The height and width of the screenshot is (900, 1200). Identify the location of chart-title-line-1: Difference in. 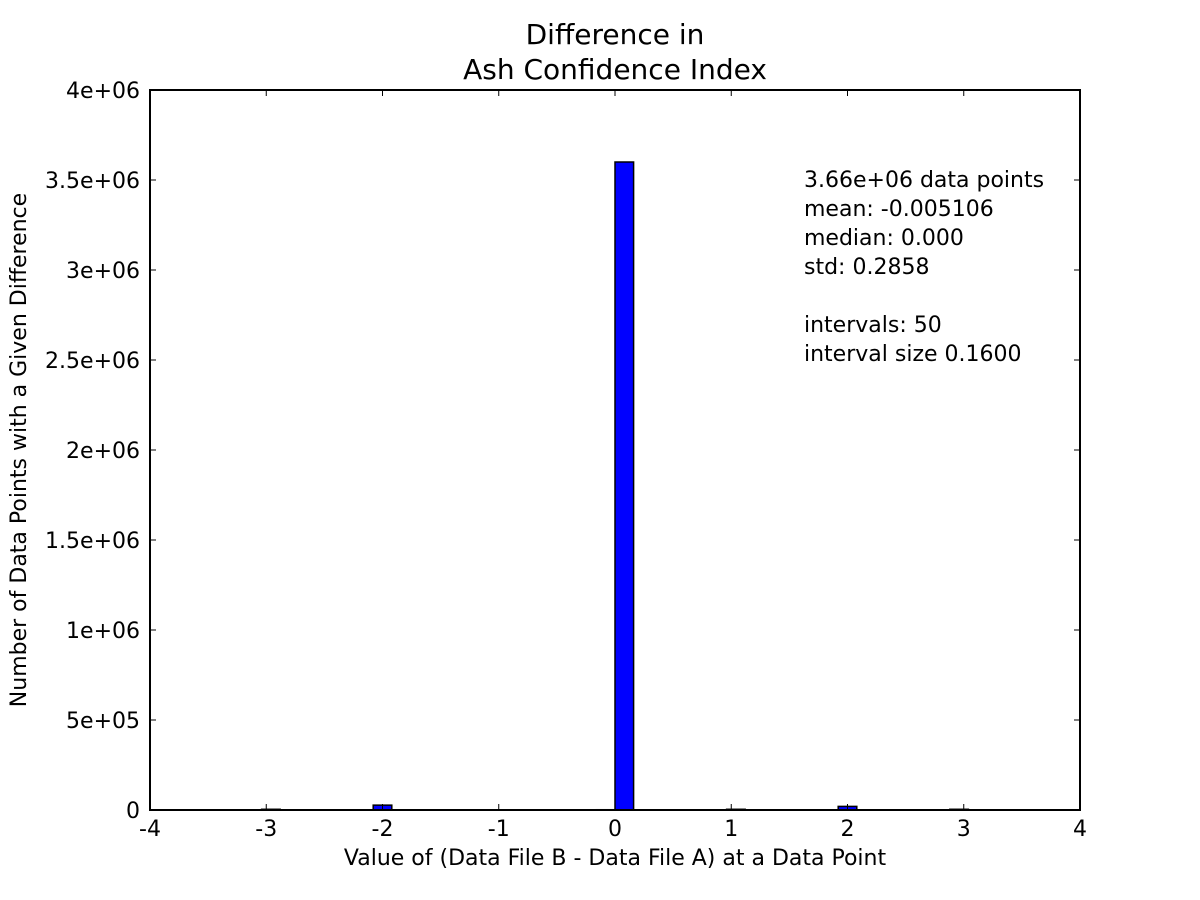
(615, 34).